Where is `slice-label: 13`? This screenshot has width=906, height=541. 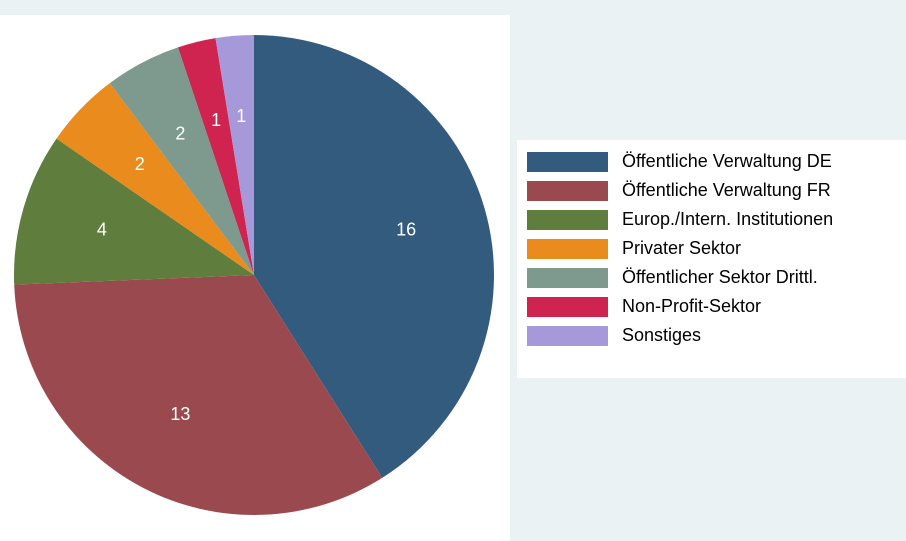
slice-label: 13 is located at coordinates (180, 414).